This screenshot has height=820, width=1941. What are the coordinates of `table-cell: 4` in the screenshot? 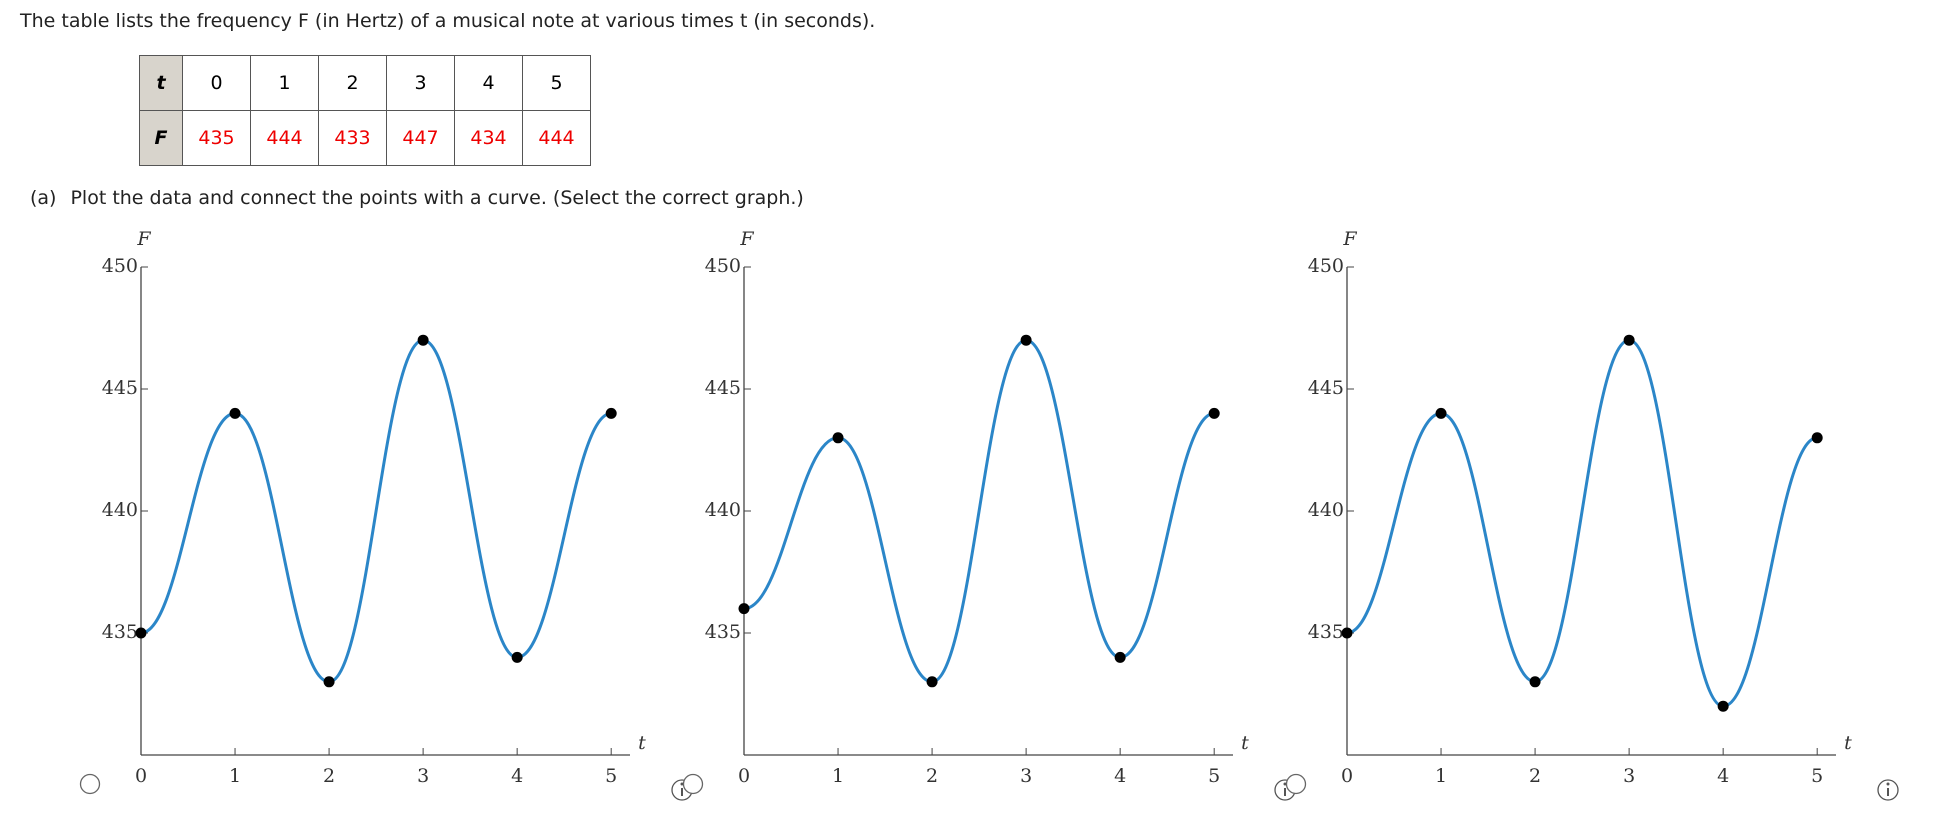 It's located at (488, 83).